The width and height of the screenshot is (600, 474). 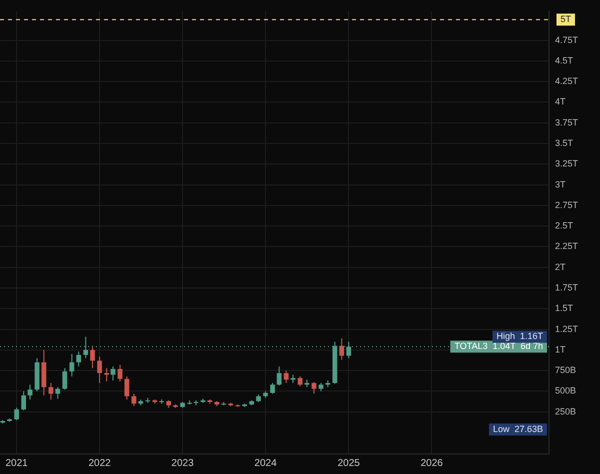 What do you see at coordinates (16, 463) in the screenshot?
I see `x-tick-label: 2021` at bounding box center [16, 463].